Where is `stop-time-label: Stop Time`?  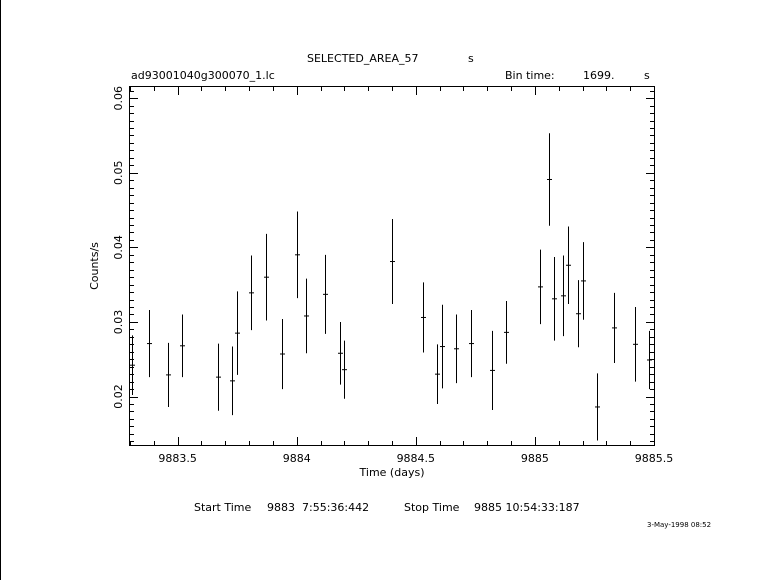
stop-time-label: Stop Time is located at coordinates (432, 507).